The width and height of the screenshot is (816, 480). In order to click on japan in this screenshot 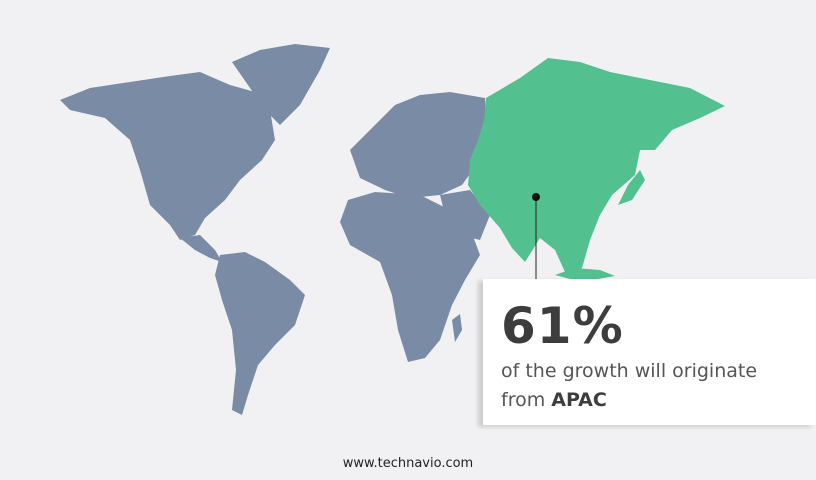, I will do `click(631, 187)`.